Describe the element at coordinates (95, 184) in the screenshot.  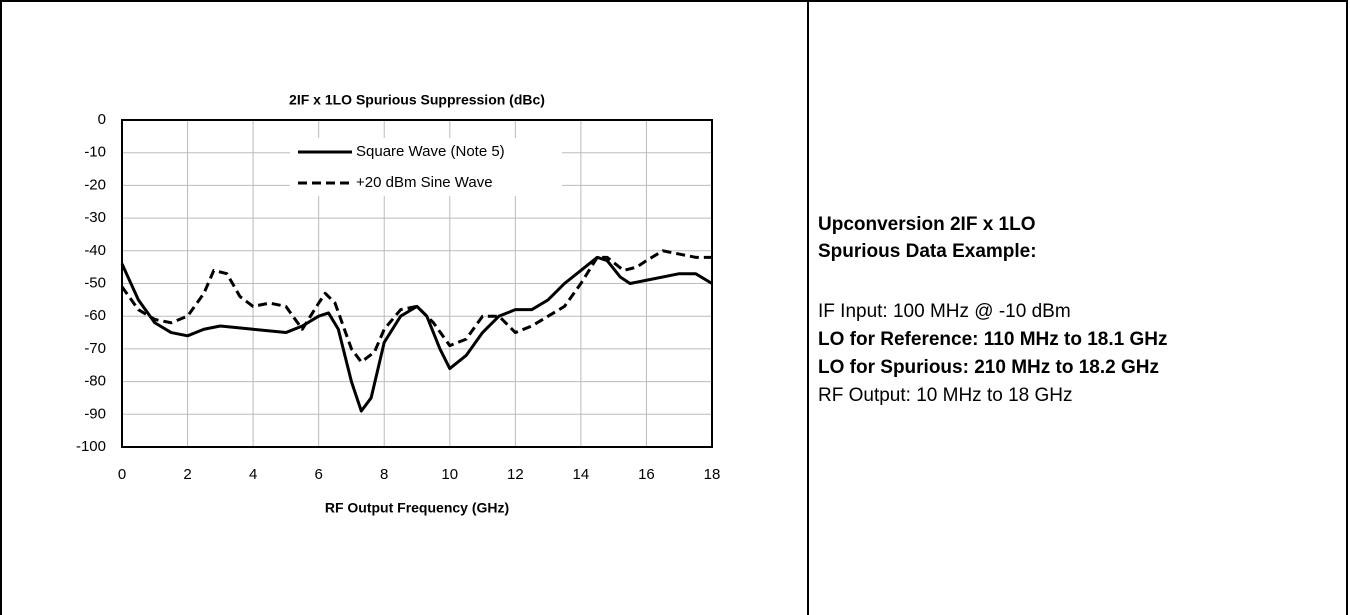
I see `y-tick-label: -20` at that location.